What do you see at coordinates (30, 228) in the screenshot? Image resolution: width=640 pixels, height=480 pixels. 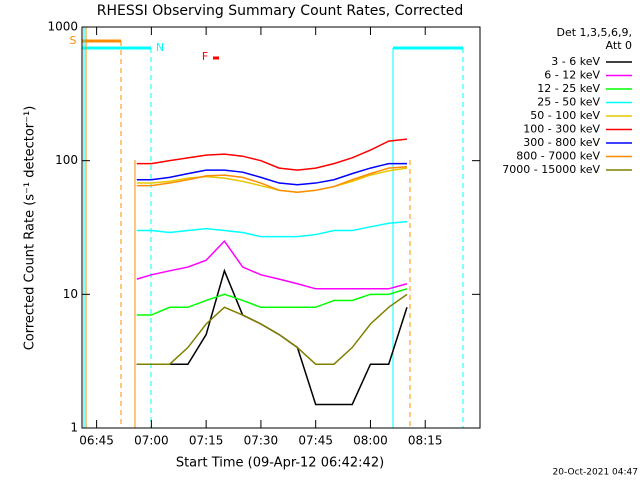 I see `y-axis-label: Corrected Count Rate (s⁻¹ detector⁻¹)` at bounding box center [30, 228].